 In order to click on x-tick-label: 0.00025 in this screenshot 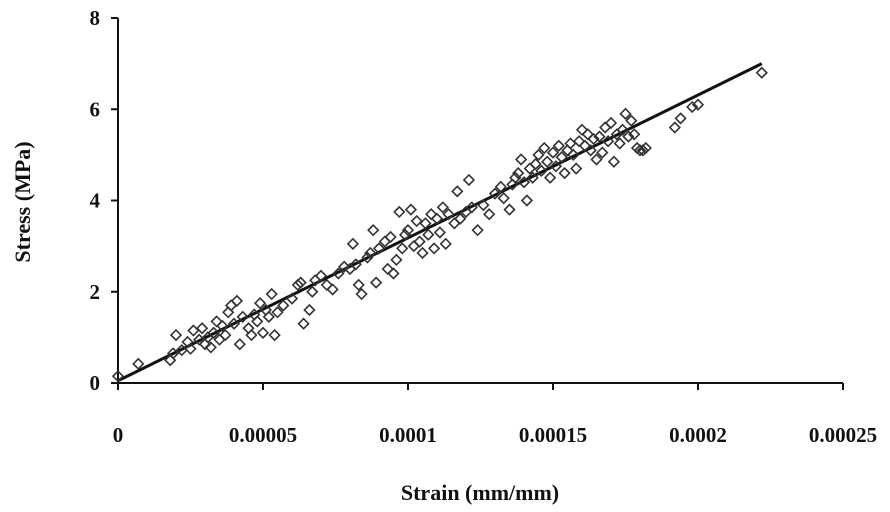, I will do `click(843, 435)`.